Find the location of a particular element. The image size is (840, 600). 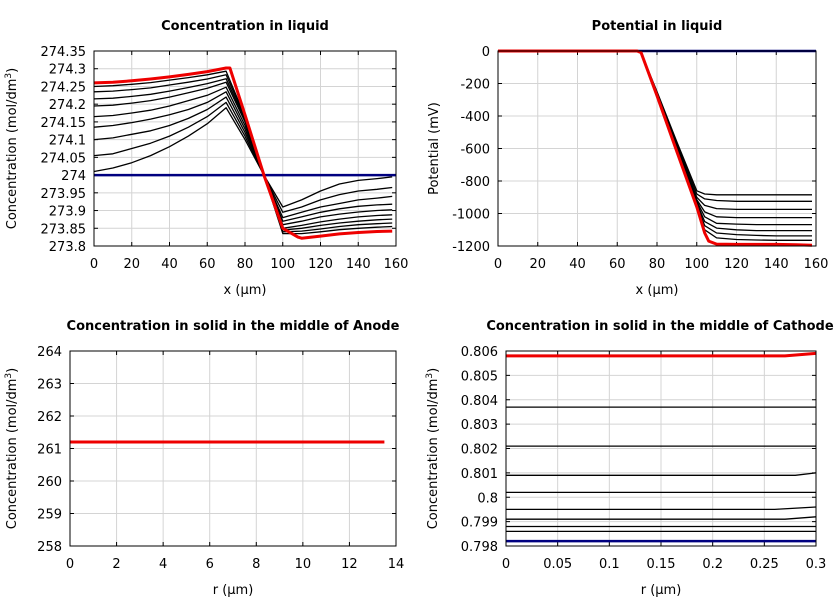

x-tick-label: 4 is located at coordinates (163, 564).